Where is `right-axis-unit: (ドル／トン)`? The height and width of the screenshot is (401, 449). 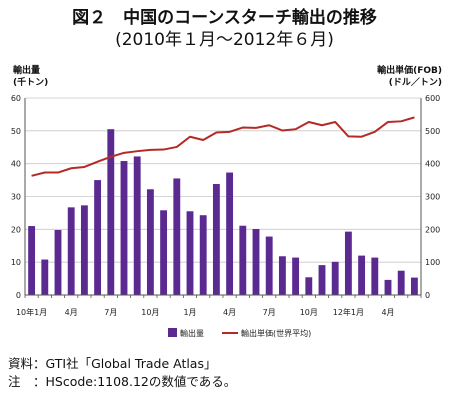 right-axis-unit: (ドル／トン) is located at coordinates (415, 83).